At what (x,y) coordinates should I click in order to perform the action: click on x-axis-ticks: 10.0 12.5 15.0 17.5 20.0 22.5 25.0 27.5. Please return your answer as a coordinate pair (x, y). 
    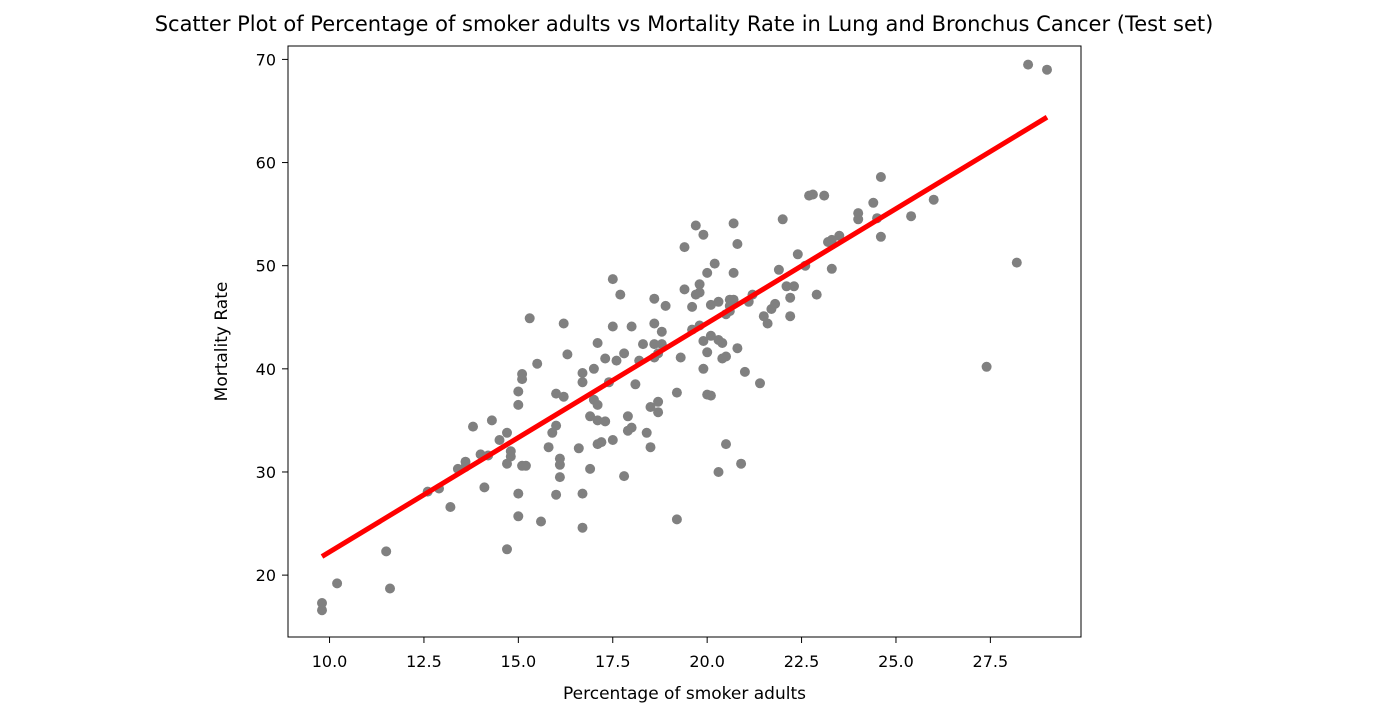
    Looking at the image, I should click on (660, 654).